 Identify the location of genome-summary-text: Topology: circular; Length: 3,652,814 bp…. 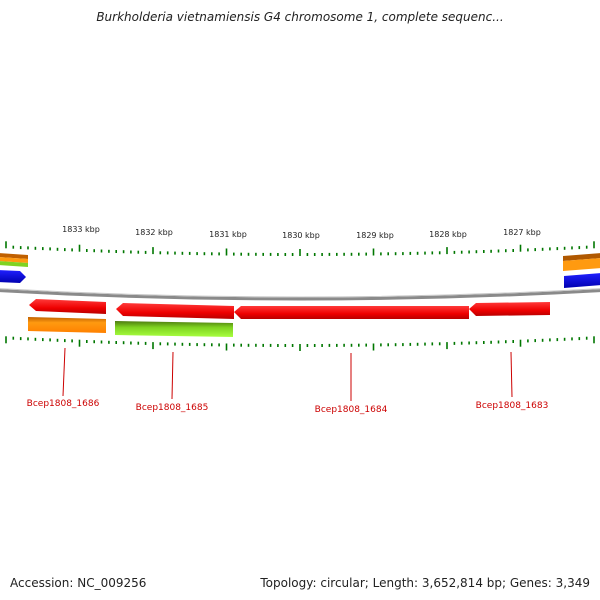
(425, 583).